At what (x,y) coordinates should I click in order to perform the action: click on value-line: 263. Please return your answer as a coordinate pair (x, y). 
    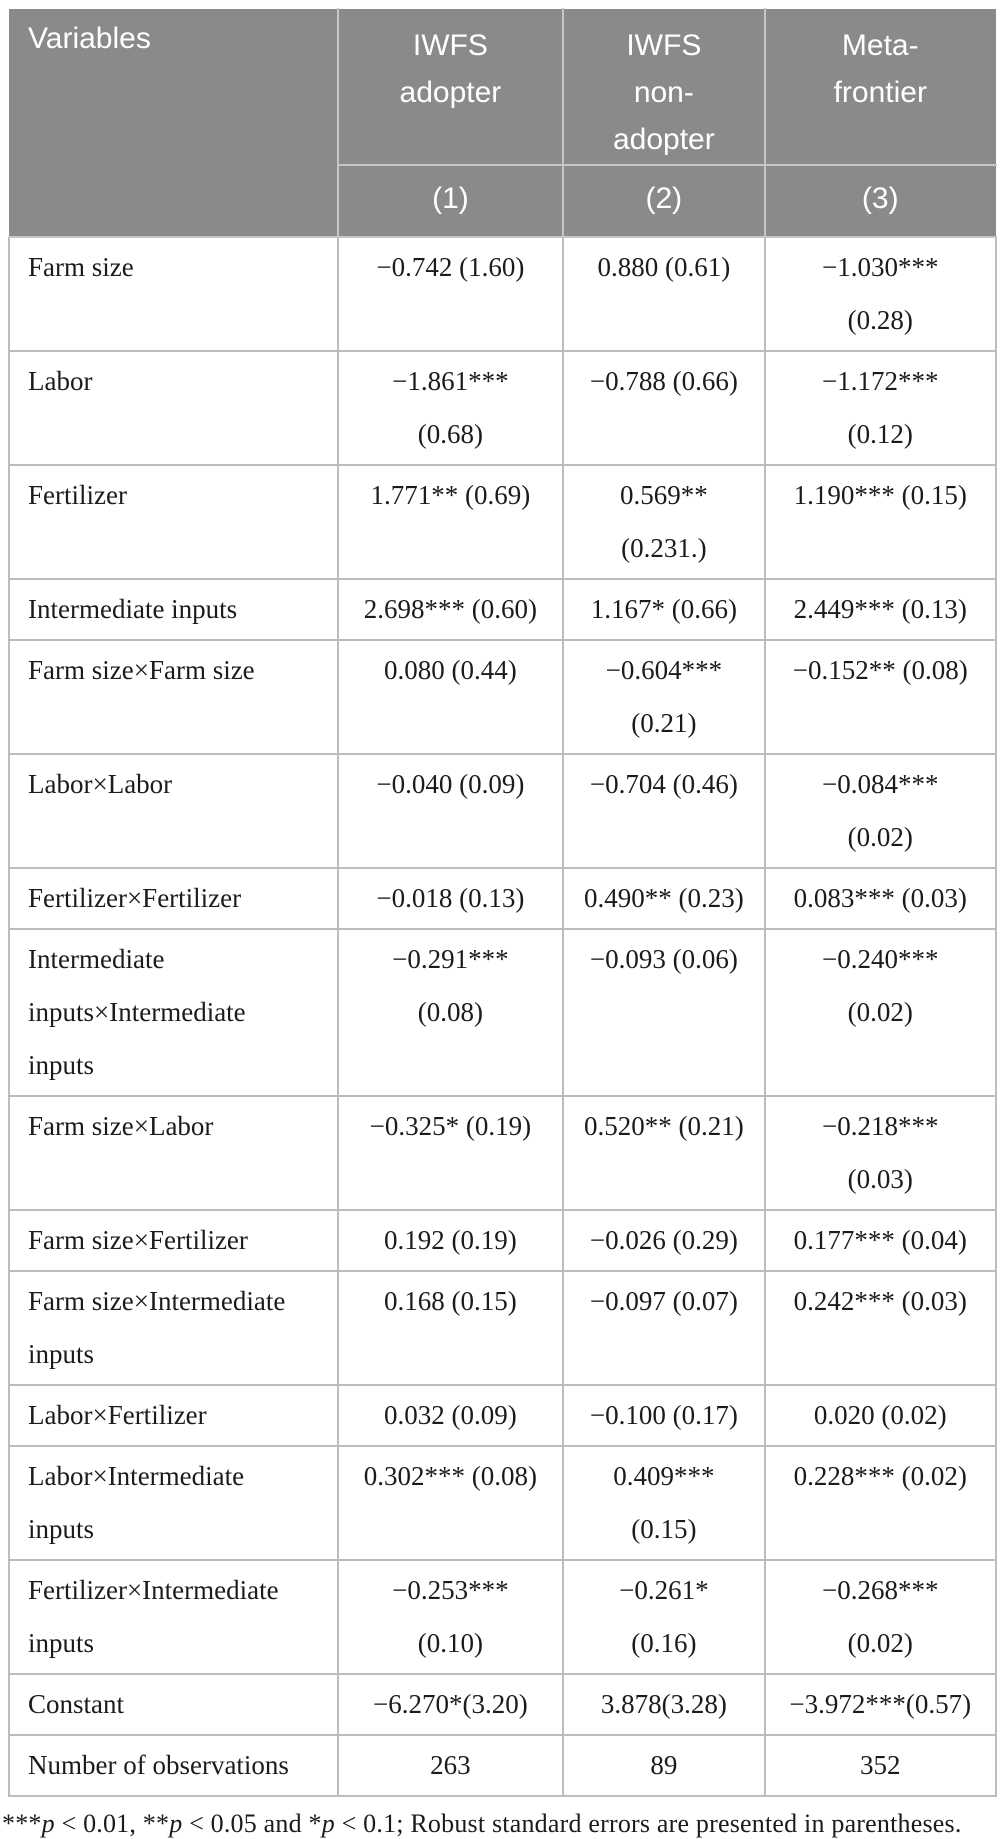
    Looking at the image, I should click on (450, 1765).